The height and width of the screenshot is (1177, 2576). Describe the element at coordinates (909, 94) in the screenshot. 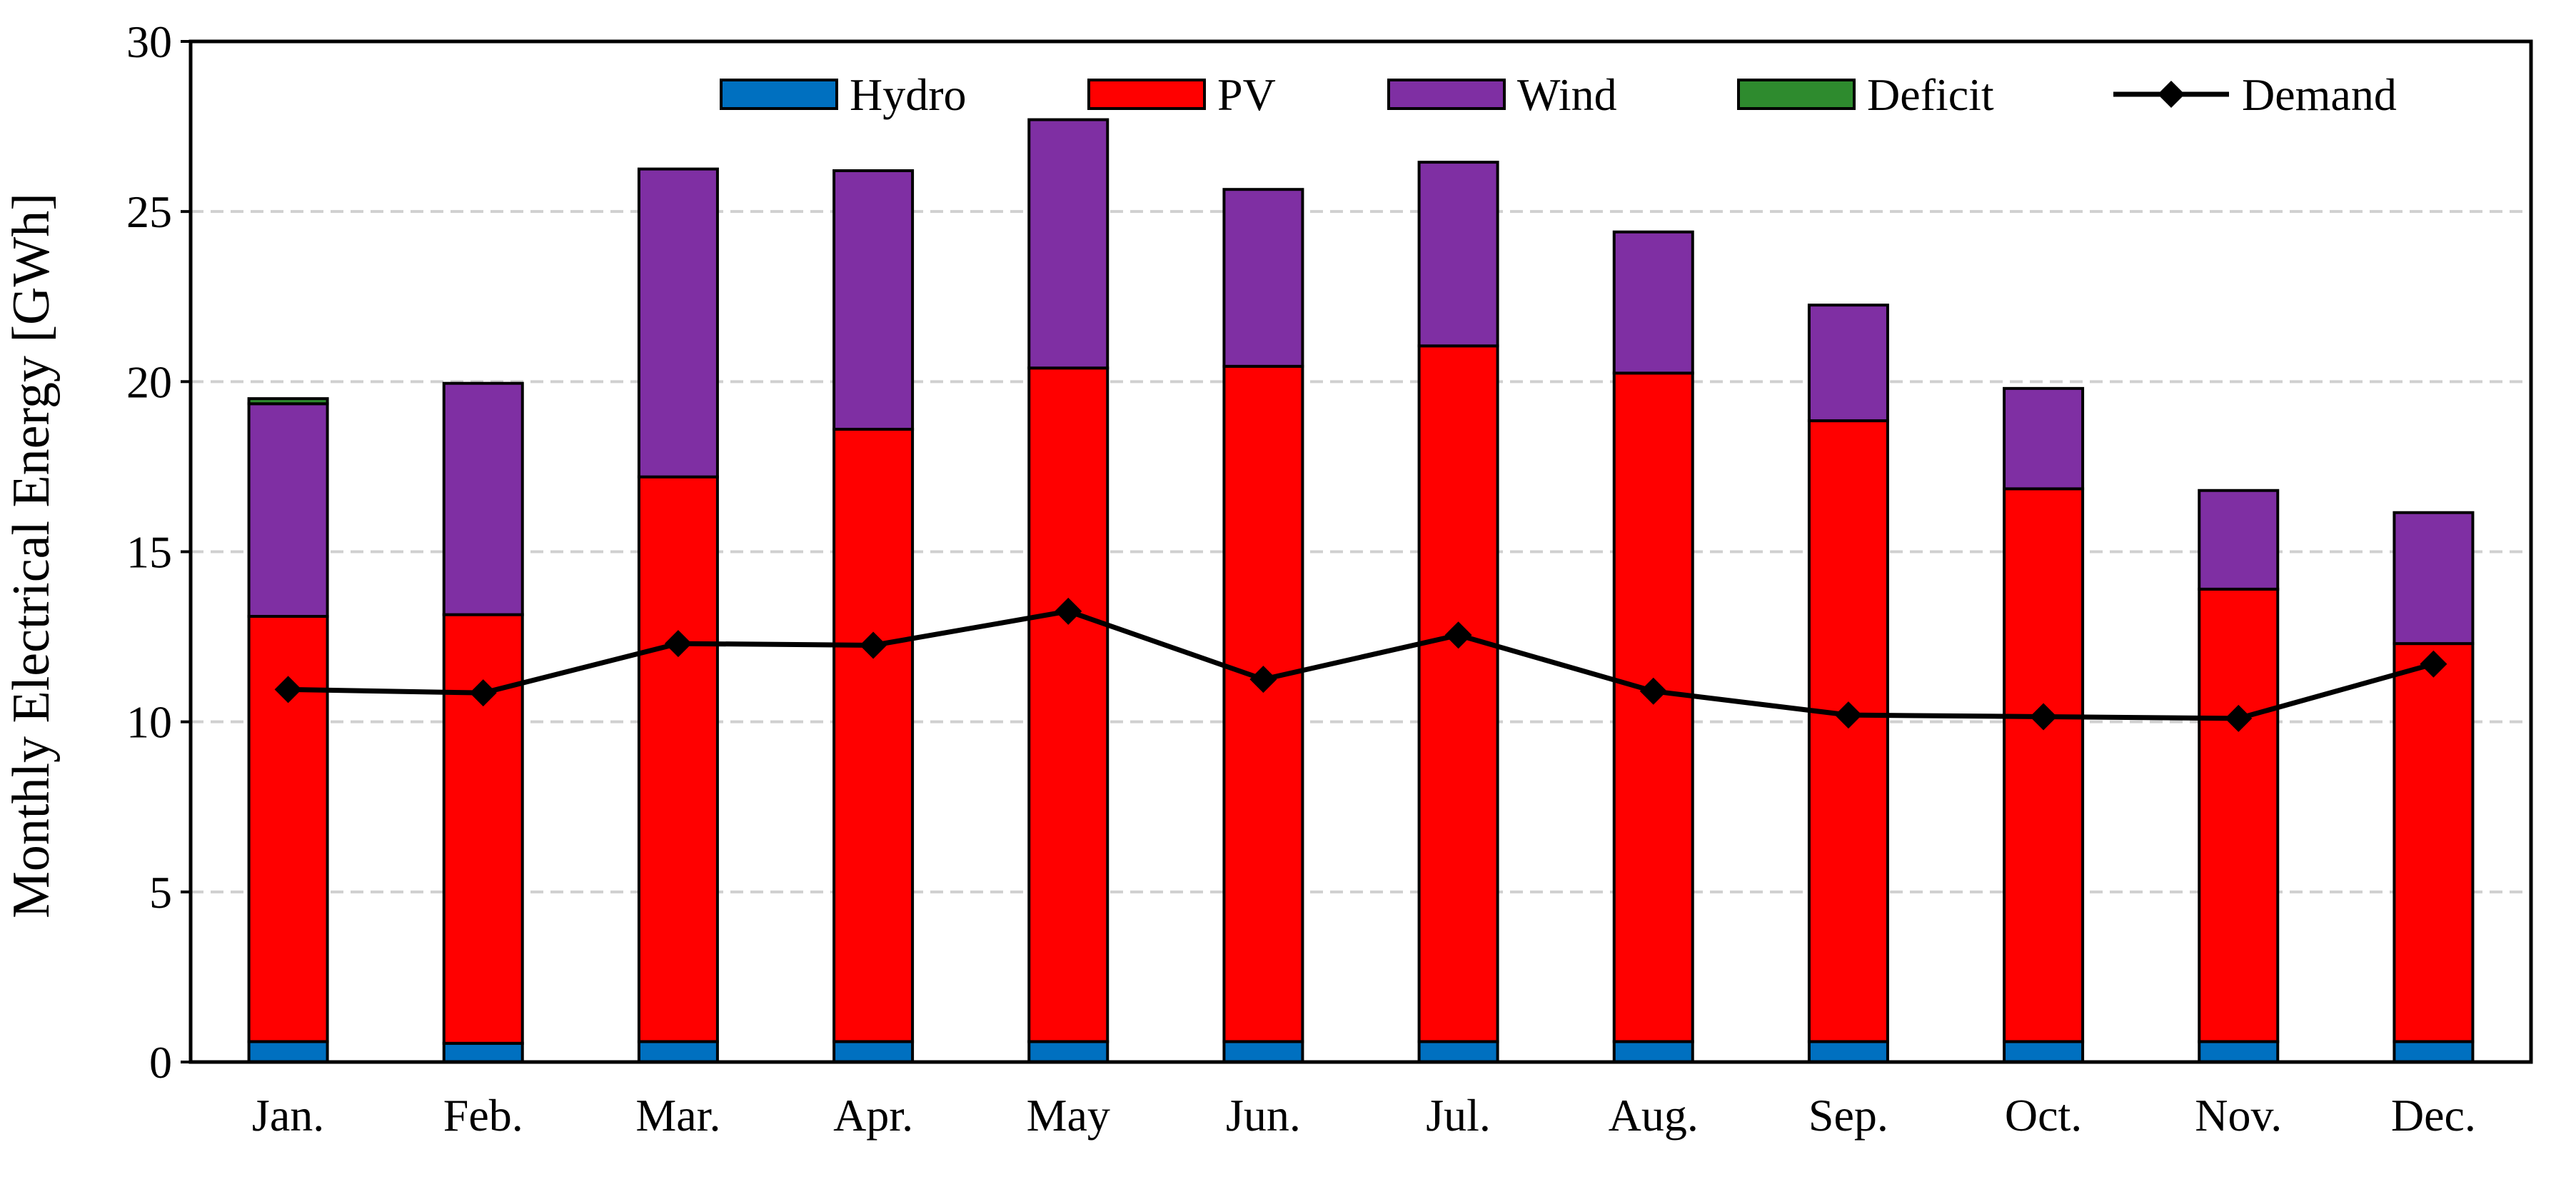

I see `legend-label: Hydro` at that location.